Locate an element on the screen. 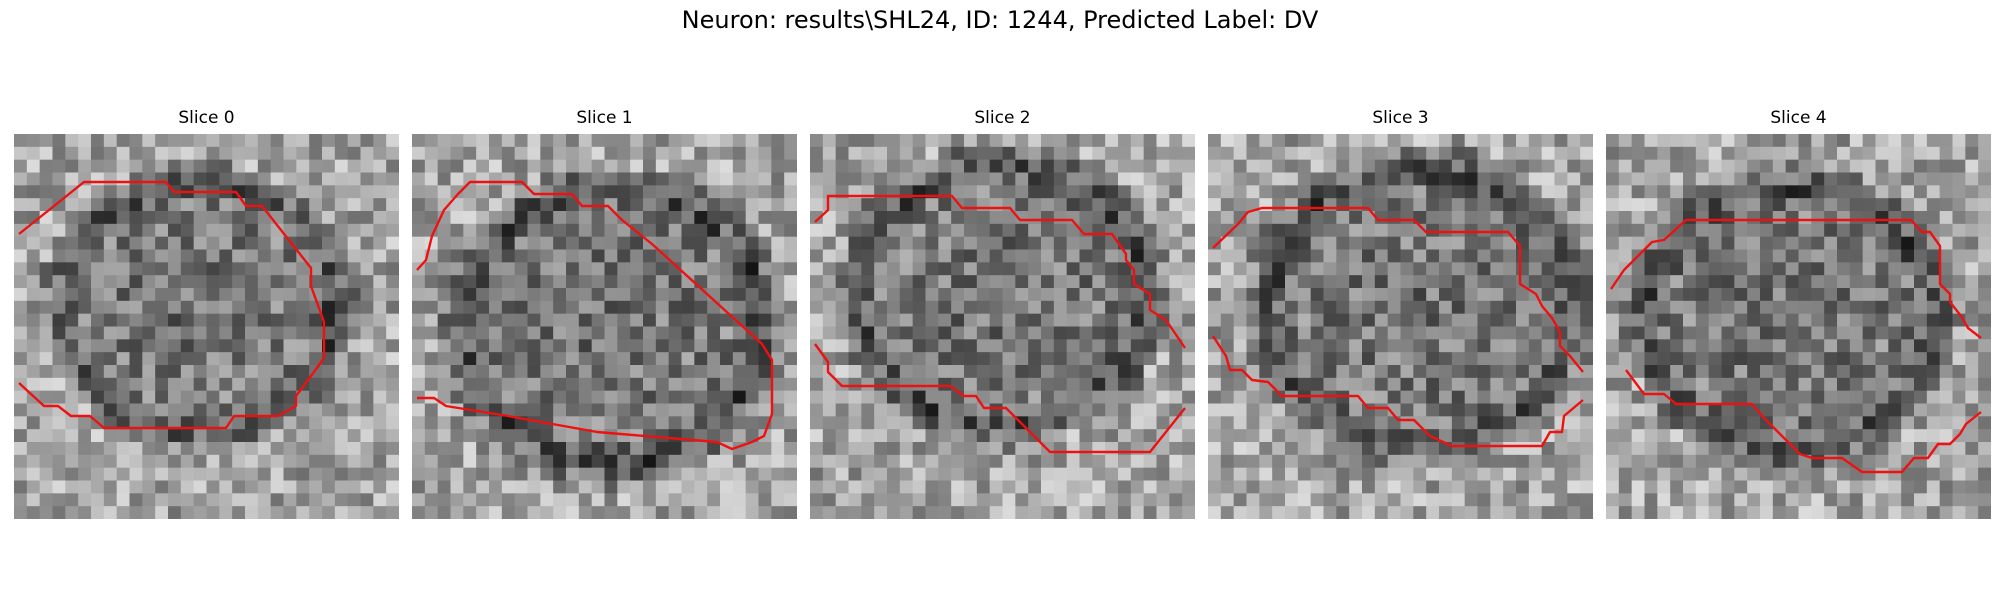 This screenshot has height=600, width=2000. slice-panel-3: Slice 3 is located at coordinates (1400, 318).